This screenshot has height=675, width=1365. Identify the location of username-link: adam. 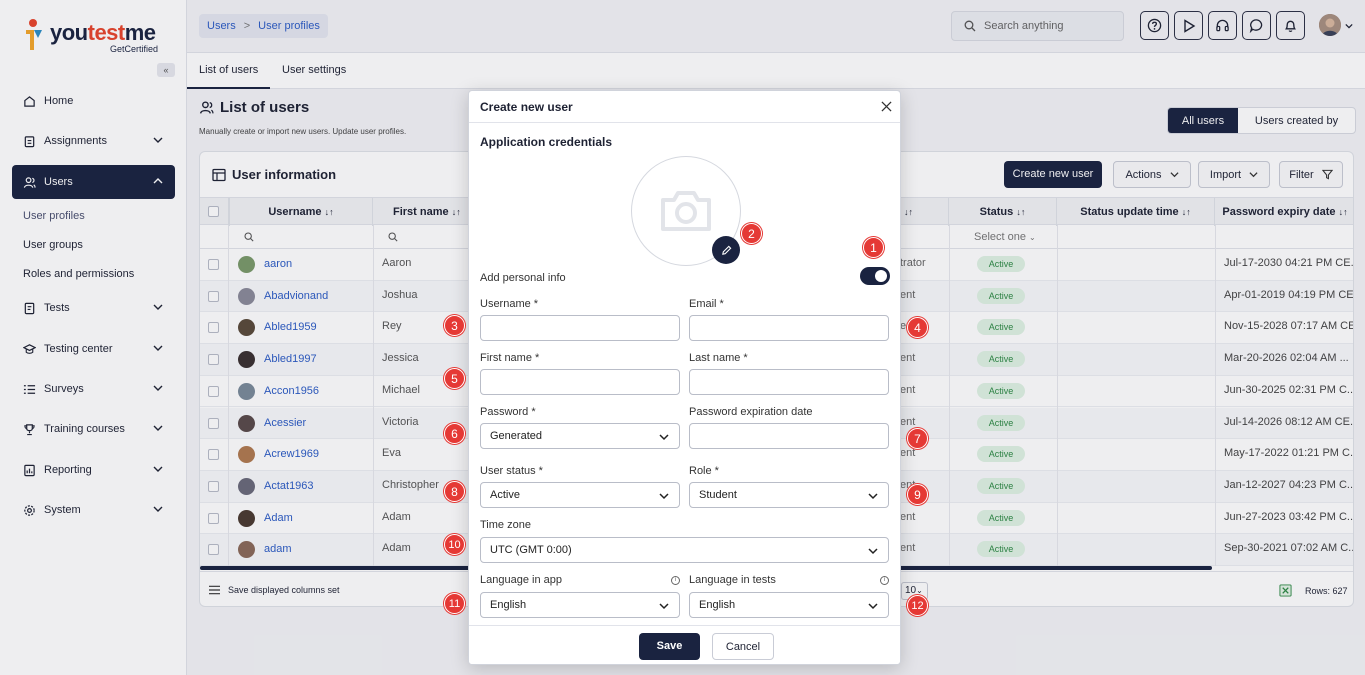
(278, 549).